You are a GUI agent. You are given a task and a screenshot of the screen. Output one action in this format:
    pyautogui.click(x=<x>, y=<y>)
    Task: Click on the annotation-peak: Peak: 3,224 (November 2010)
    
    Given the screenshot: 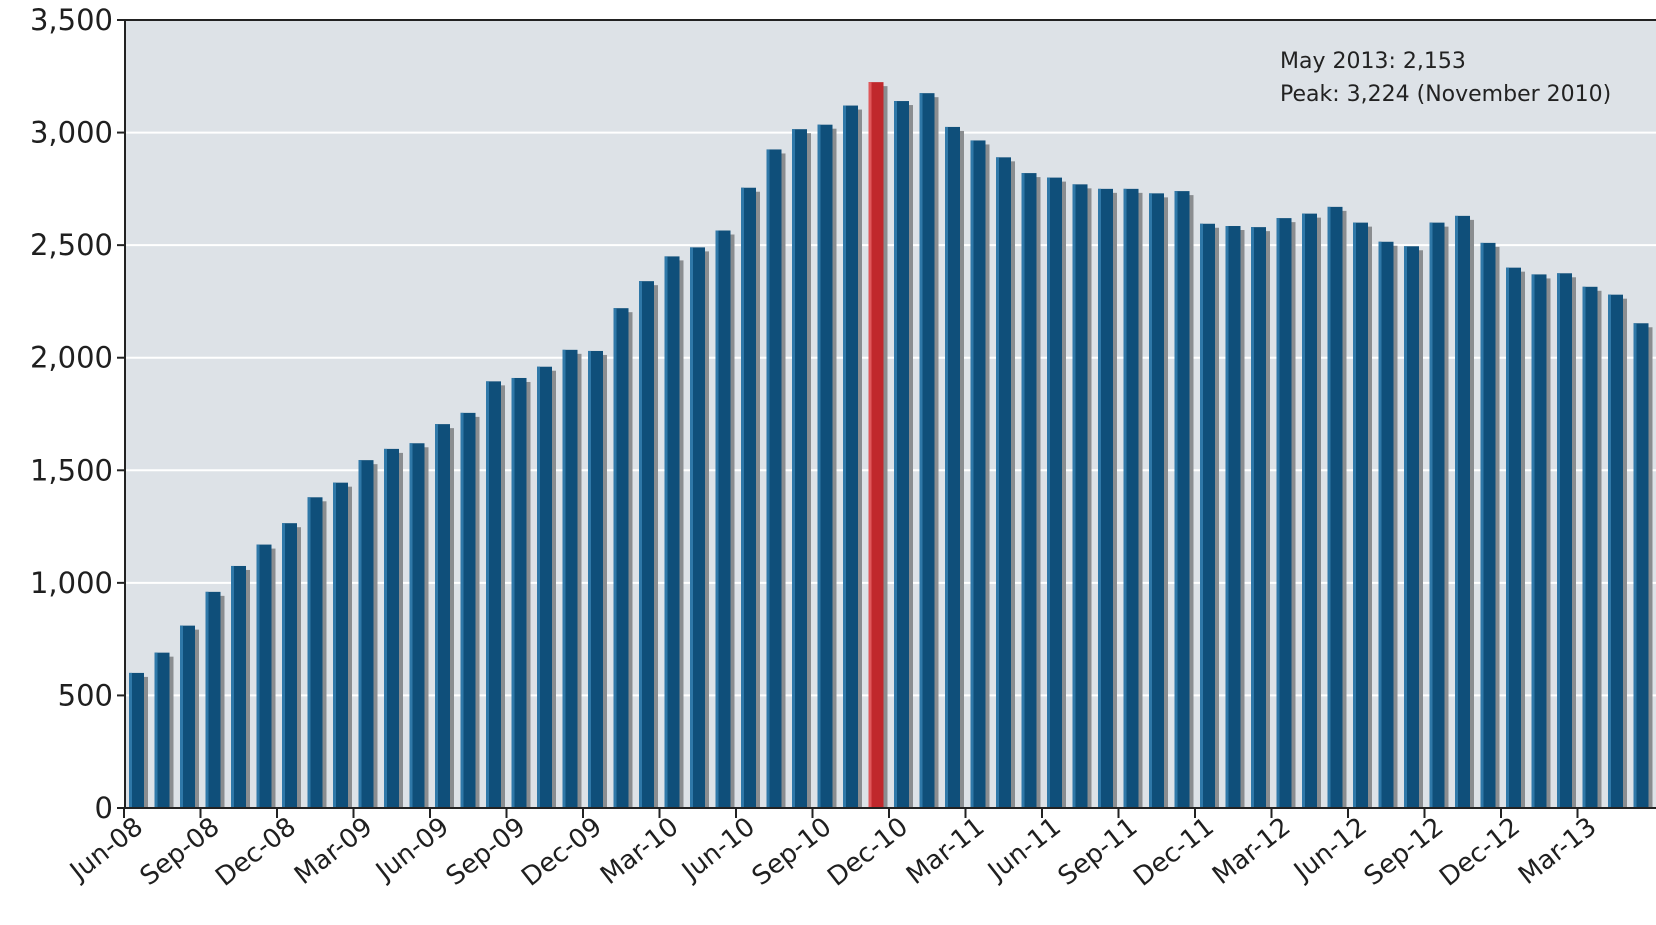 What is the action you would take?
    pyautogui.click(x=1445, y=94)
    